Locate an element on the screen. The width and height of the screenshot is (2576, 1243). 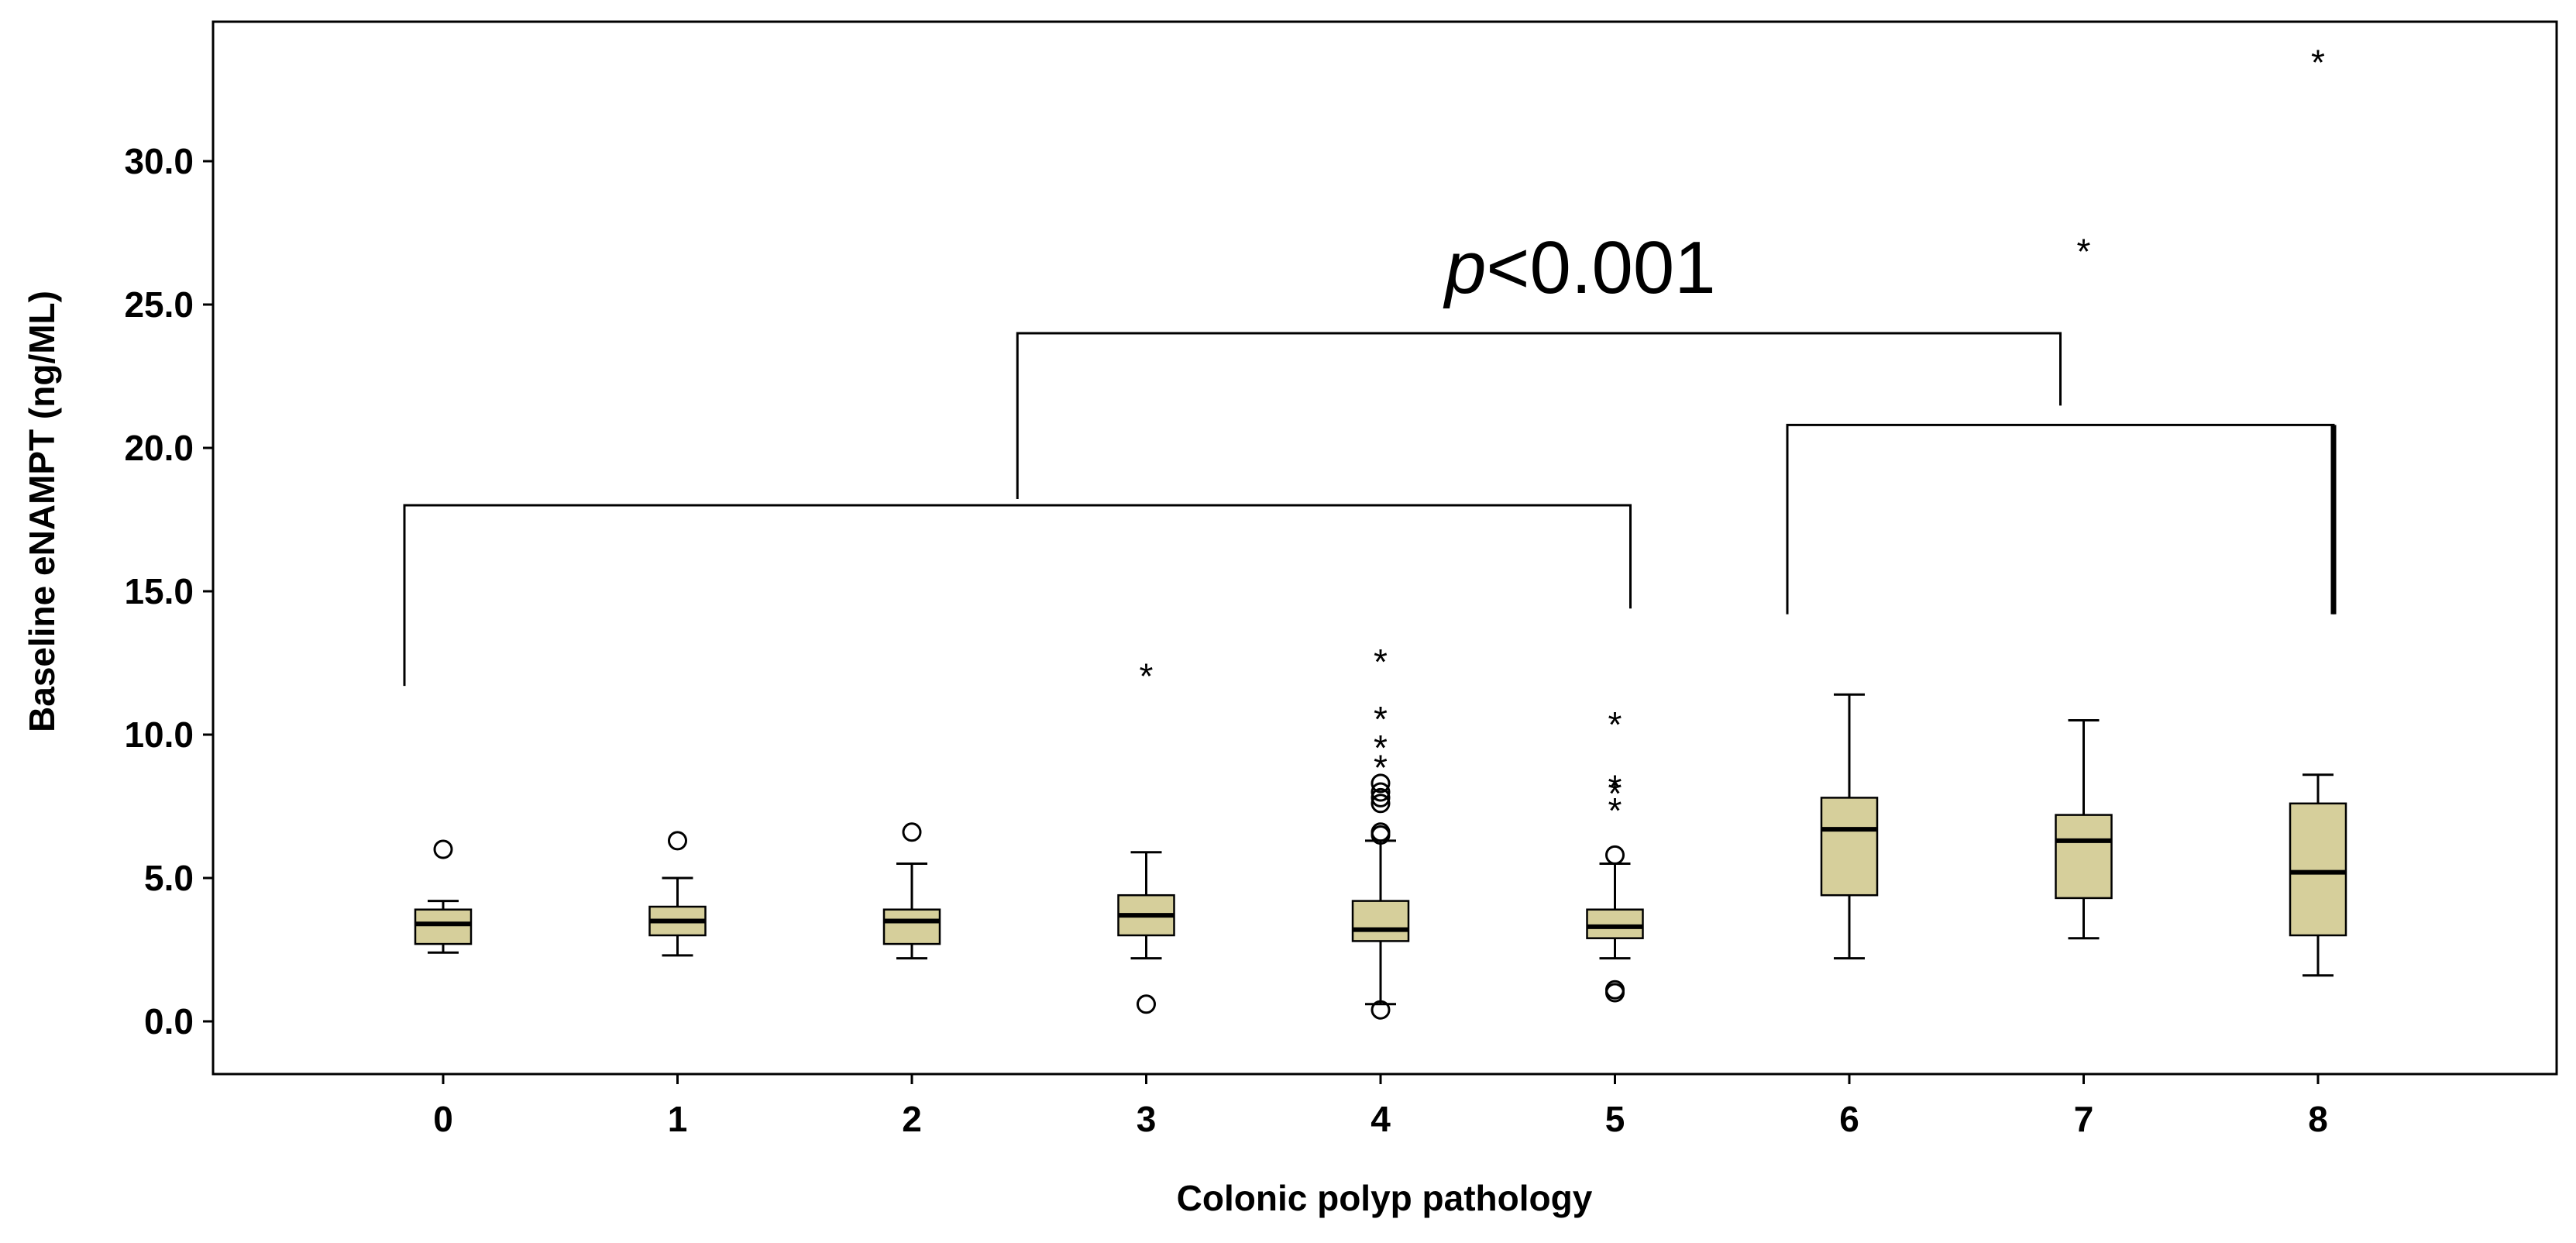
box-group-7: * is located at coordinates (2084, 586).